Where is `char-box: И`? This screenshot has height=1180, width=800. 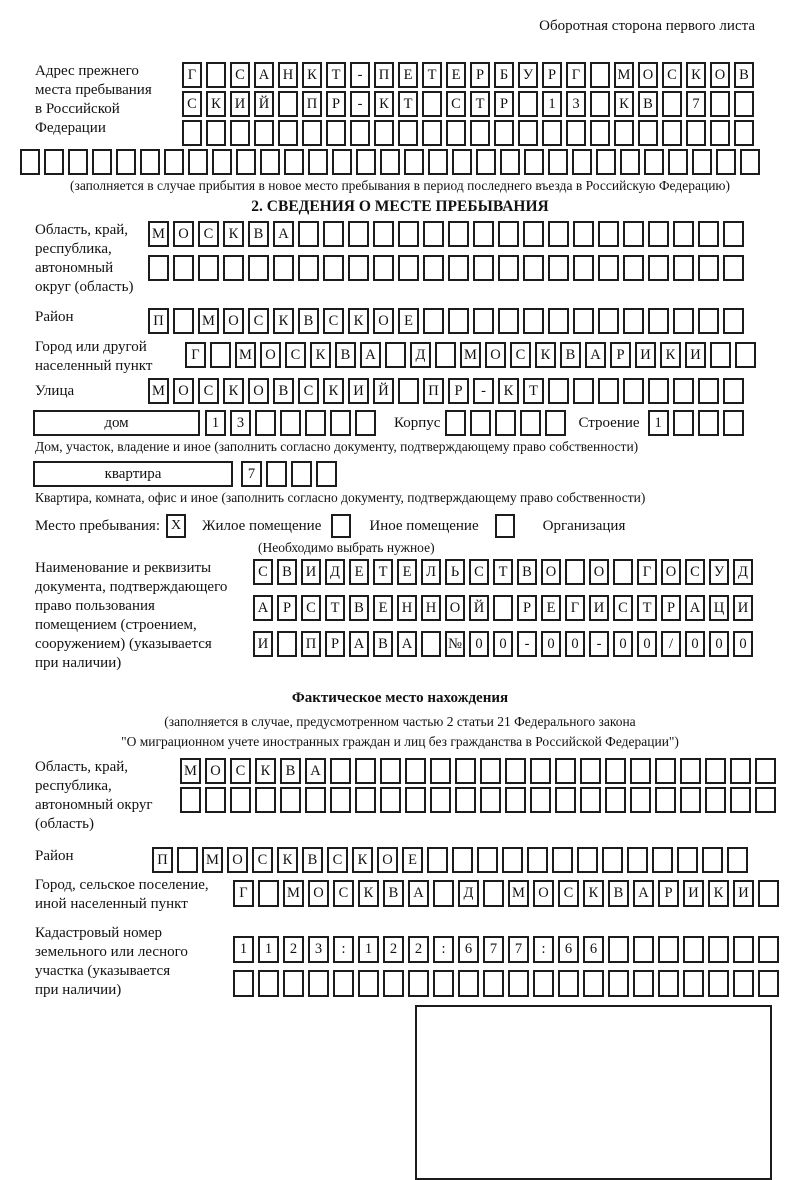
char-box: И is located at coordinates (743, 608).